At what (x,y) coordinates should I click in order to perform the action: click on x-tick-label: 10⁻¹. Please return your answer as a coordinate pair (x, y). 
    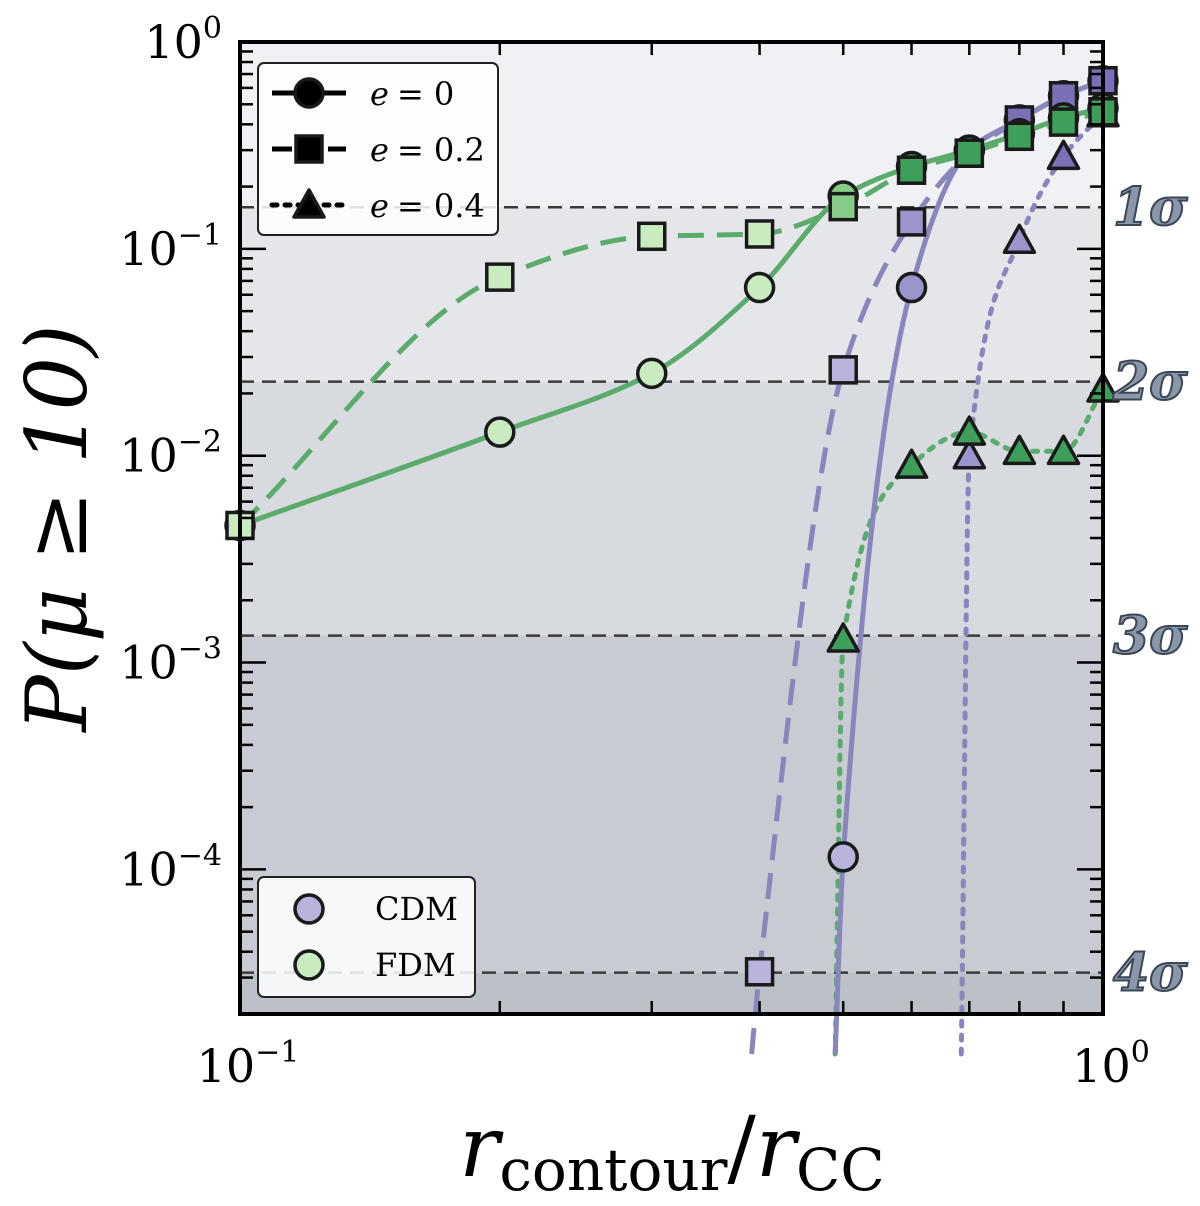
    Looking at the image, I should click on (248, 1064).